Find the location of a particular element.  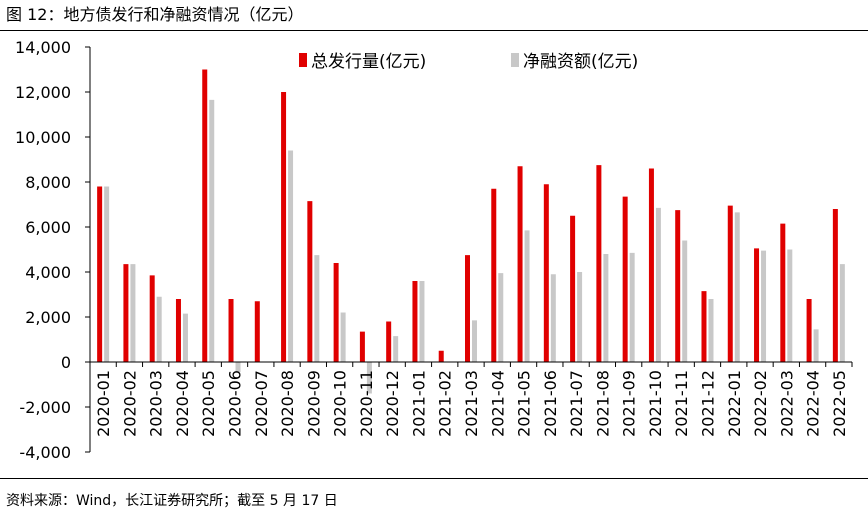

x-tick-label: 2022-04 is located at coordinates (813, 403).